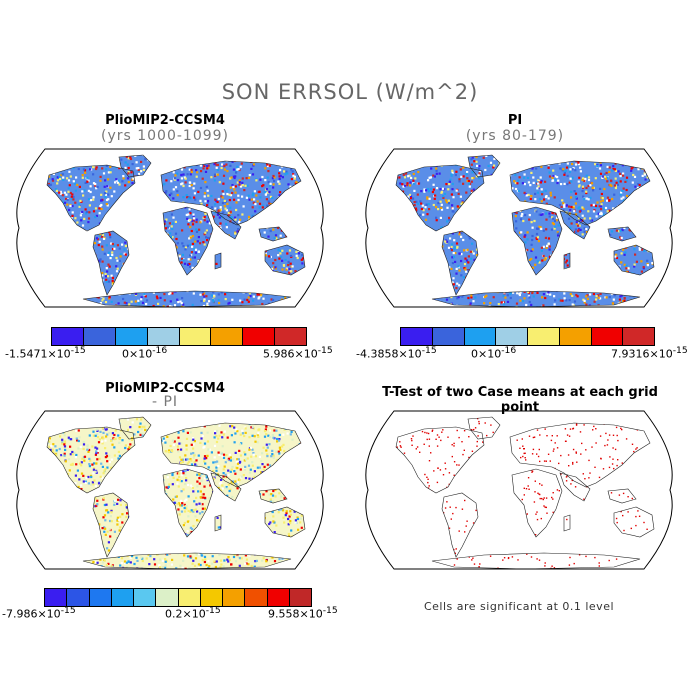 This screenshot has height=700, width=700. What do you see at coordinates (519, 606) in the screenshot?
I see `significance-note: Cells are significant at 0.1 level` at bounding box center [519, 606].